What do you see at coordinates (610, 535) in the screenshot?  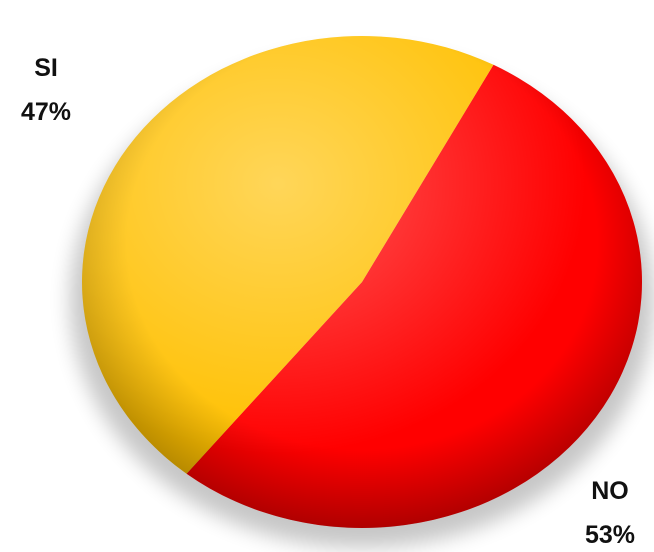 I see `label-no-percent: 53%` at bounding box center [610, 535].